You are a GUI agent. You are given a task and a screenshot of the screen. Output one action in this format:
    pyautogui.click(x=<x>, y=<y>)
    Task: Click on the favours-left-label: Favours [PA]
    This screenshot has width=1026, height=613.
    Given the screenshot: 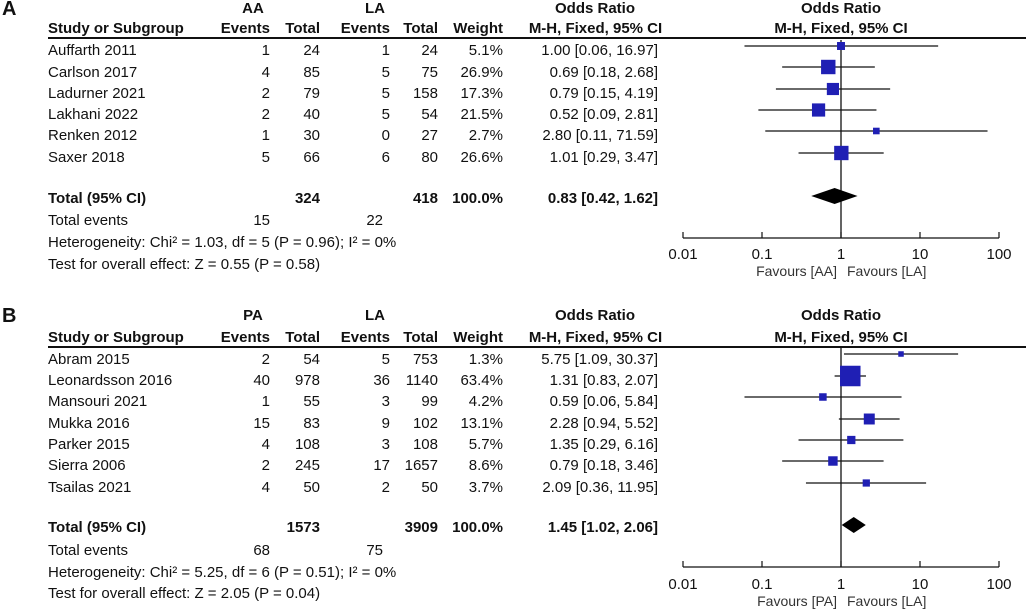 What is the action you would take?
    pyautogui.click(x=797, y=601)
    